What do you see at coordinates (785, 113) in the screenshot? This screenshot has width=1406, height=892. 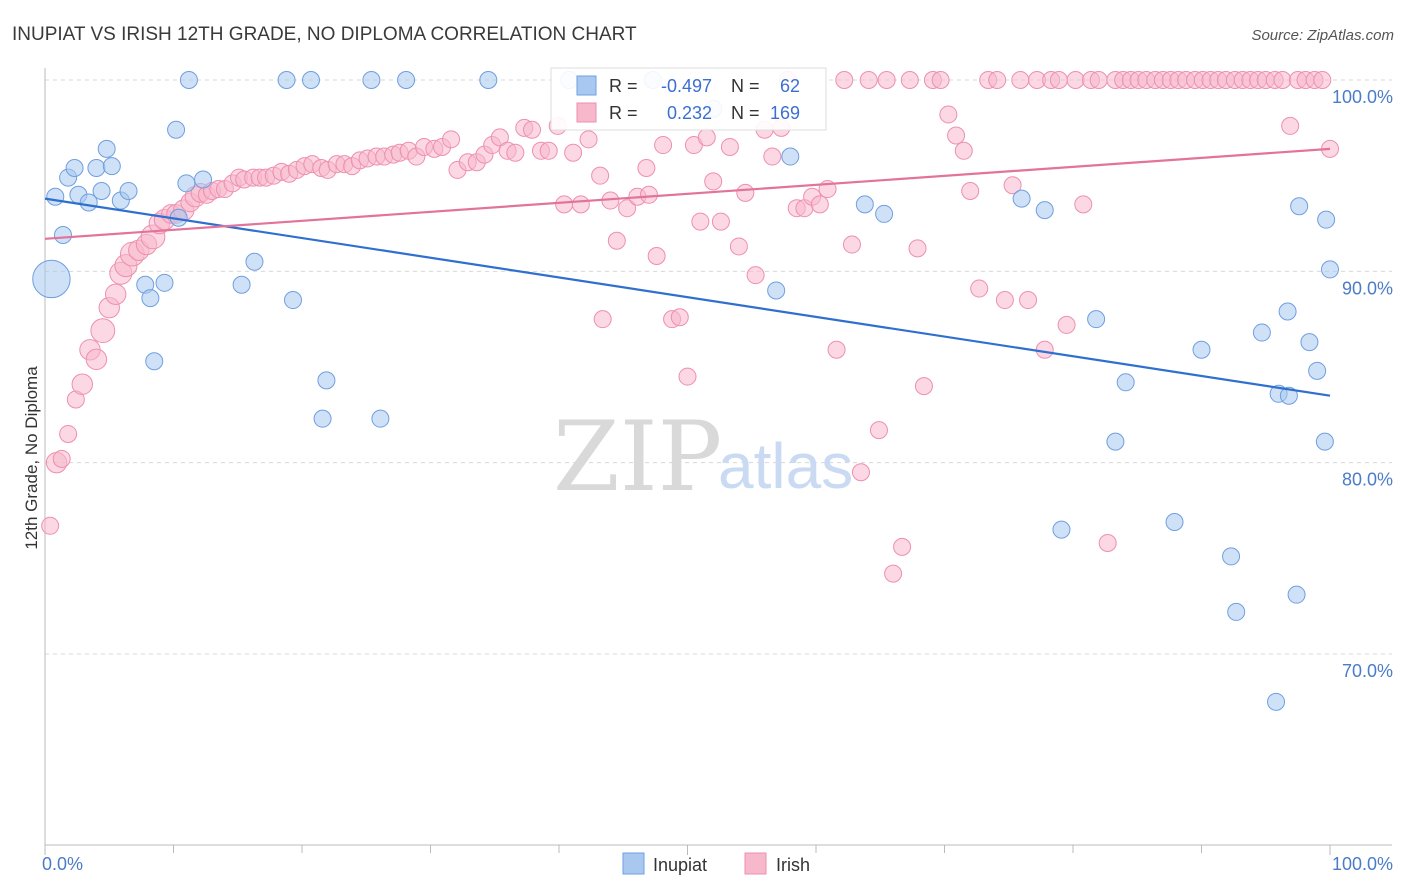 I see `stats-n-value-irish: 169` at bounding box center [785, 113].